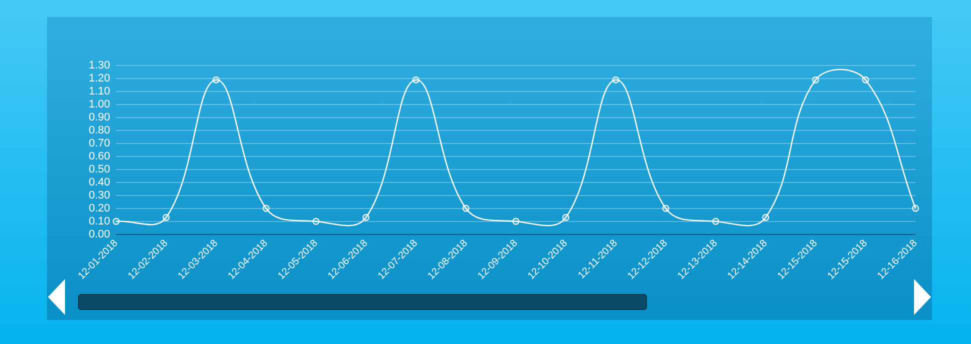  What do you see at coordinates (99, 130) in the screenshot?
I see `y-tick-label: 0.80` at bounding box center [99, 130].